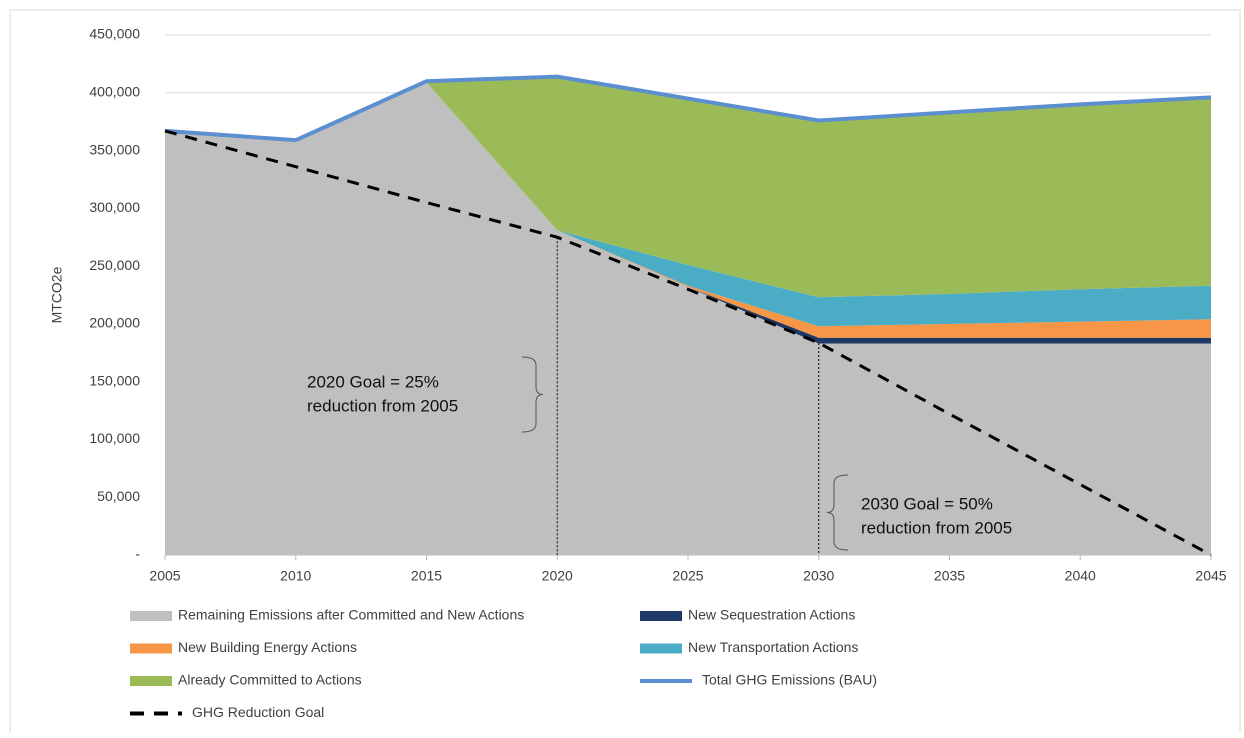  Describe the element at coordinates (118, 496) in the screenshot. I see `y-tick-label: 50,000` at that location.